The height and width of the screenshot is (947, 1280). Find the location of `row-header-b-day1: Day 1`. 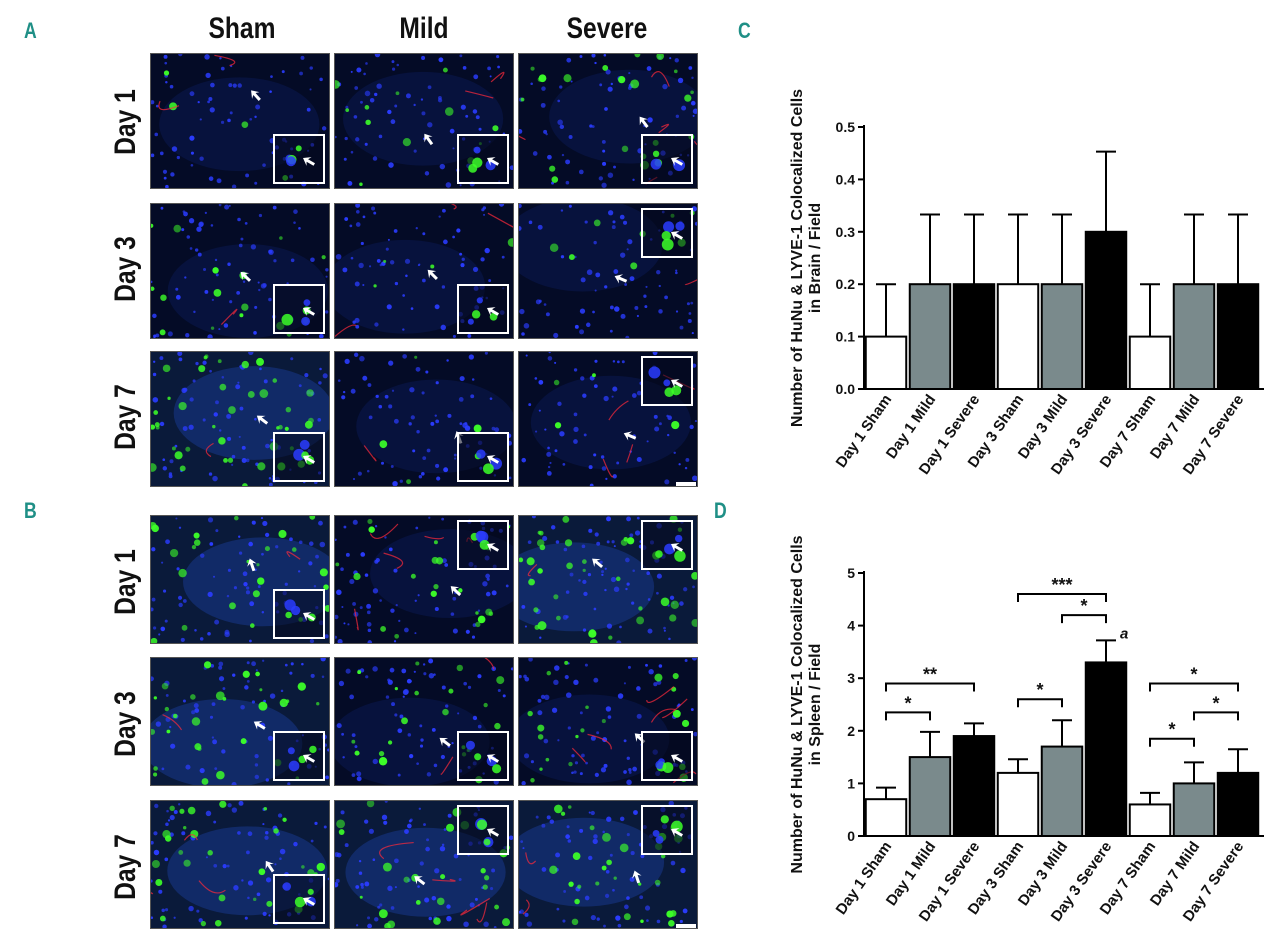

row-header-b-day1: Day 1 is located at coordinates (125, 582).